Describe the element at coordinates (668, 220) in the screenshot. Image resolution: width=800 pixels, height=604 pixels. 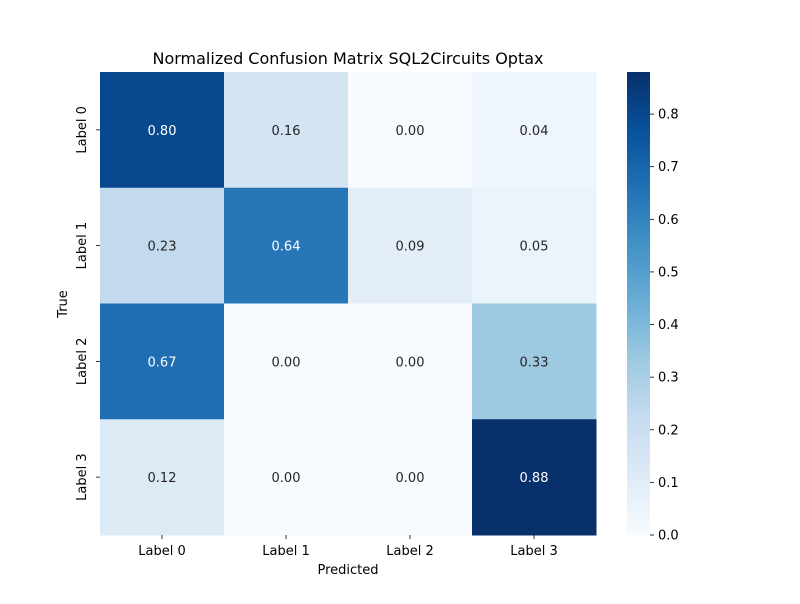
I see `colorbar-tick-label: 0.6` at that location.